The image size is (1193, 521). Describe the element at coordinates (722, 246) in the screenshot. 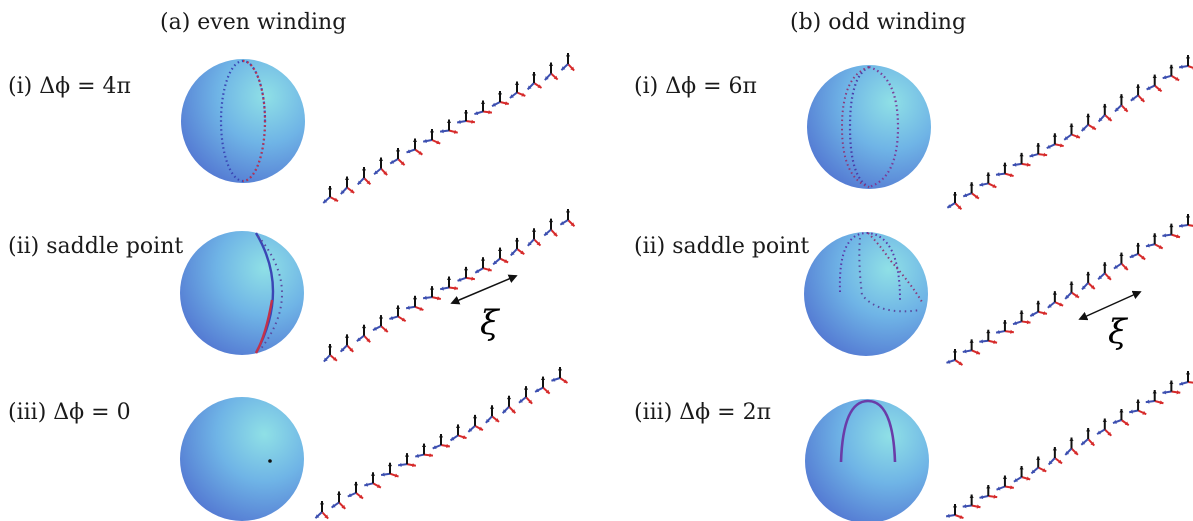

I see `row-label-odd-ii: (ii) saddle point` at that location.